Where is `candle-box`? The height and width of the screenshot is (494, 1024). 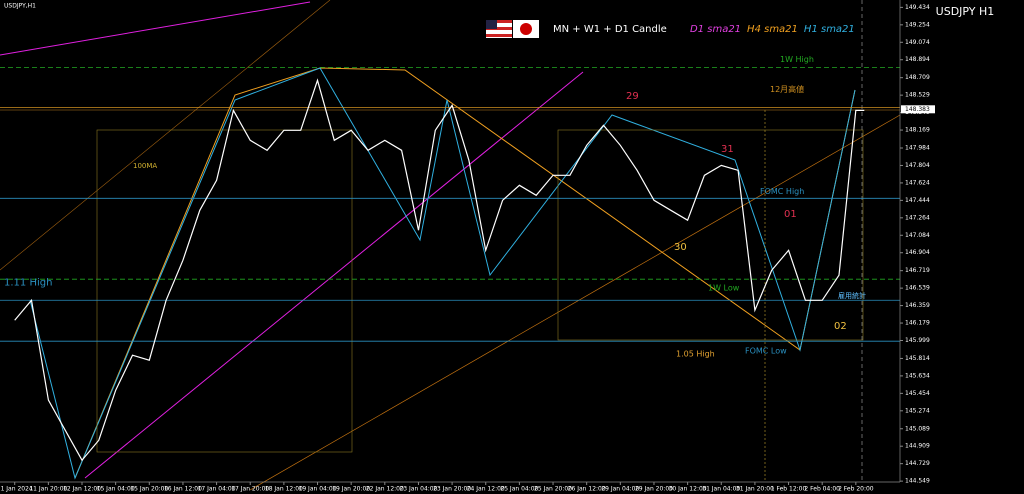
candle-box is located at coordinates (710, 235).